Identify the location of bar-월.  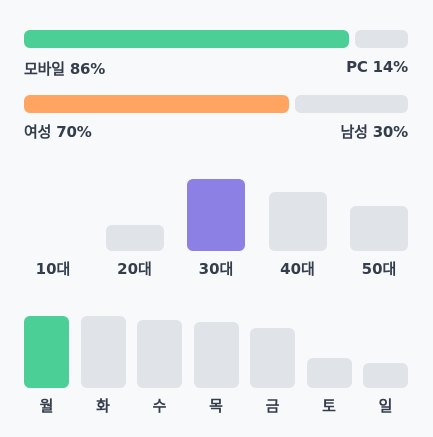
(46, 352).